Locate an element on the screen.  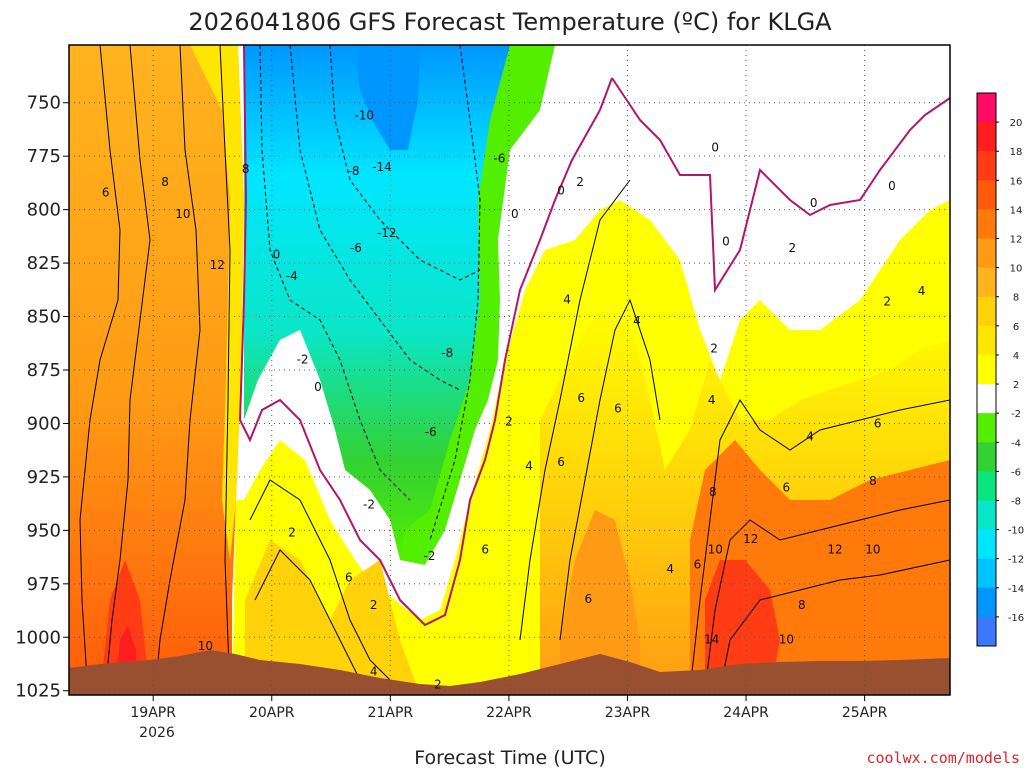
freezing-line-east is located at coordinates (780, 185).